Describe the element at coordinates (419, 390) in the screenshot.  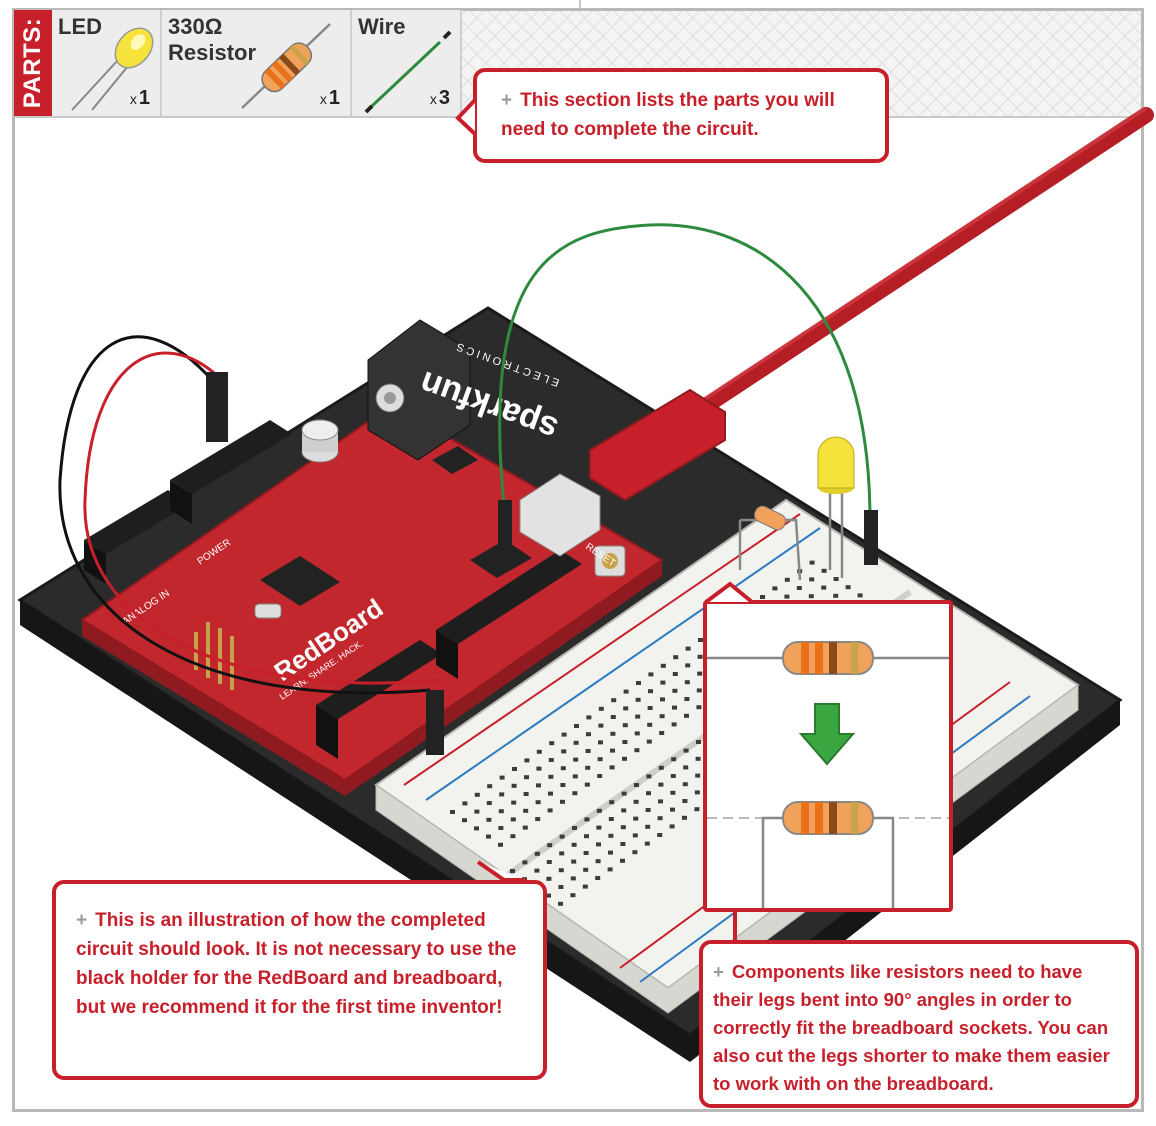
I see `power-jack` at that location.